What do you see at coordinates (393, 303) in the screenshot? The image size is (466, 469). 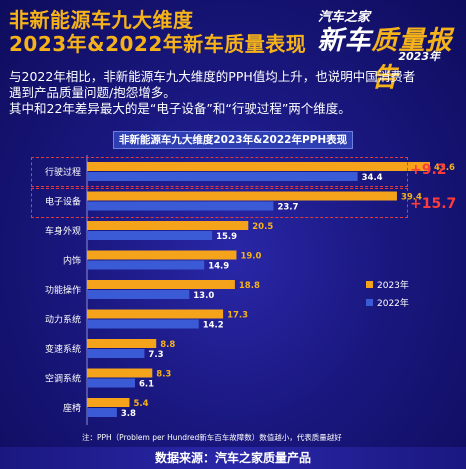 I see `legend-label-2022: 2022年` at bounding box center [393, 303].